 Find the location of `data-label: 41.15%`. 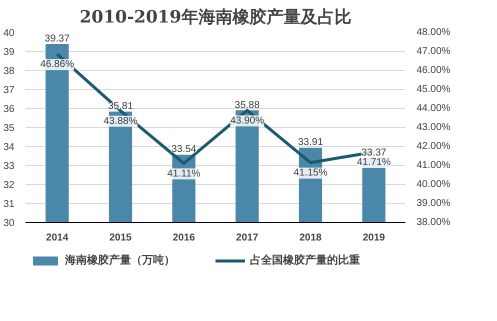

data-label: 41.15% is located at coordinates (311, 173).